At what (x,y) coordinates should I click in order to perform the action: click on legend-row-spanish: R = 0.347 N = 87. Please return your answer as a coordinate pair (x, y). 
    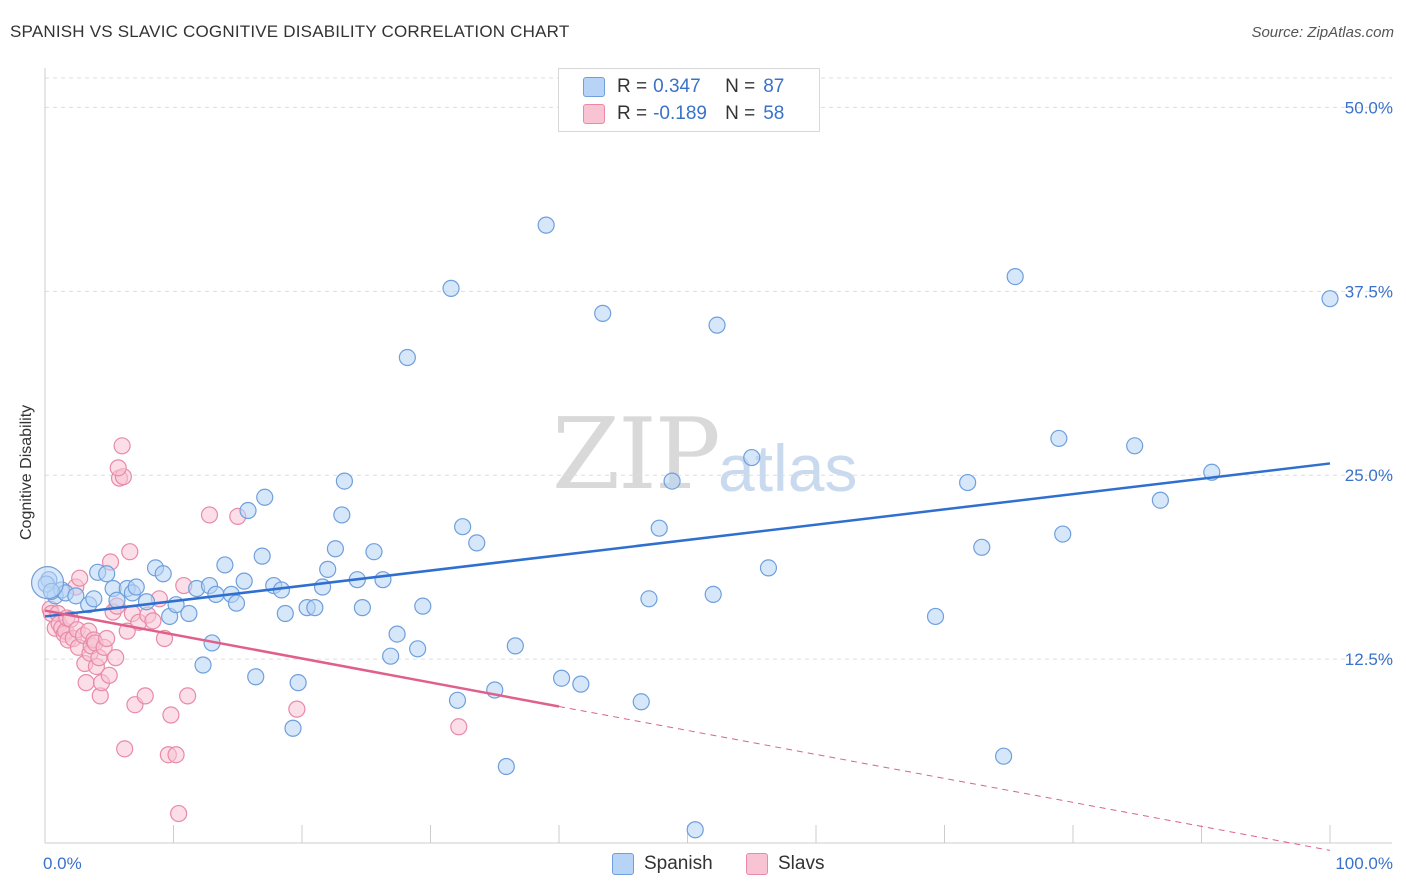
    Looking at the image, I should click on (683, 87).